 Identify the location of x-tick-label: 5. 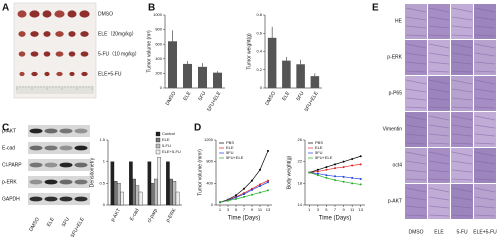
(236, 209).